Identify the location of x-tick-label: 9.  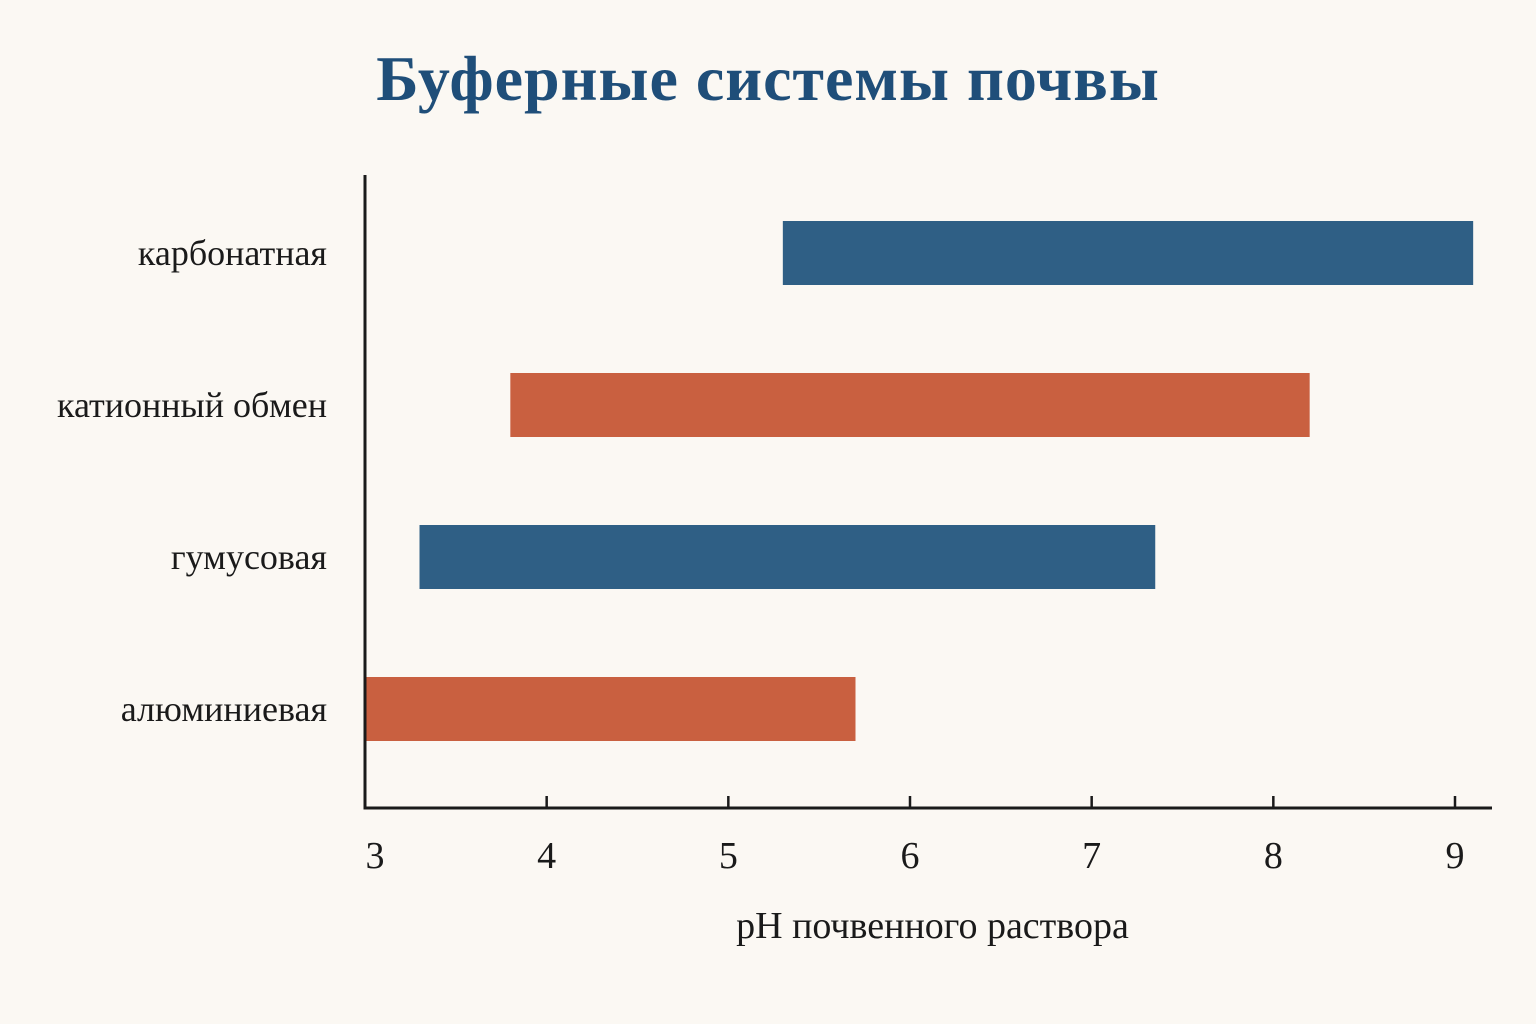
(1455, 856).